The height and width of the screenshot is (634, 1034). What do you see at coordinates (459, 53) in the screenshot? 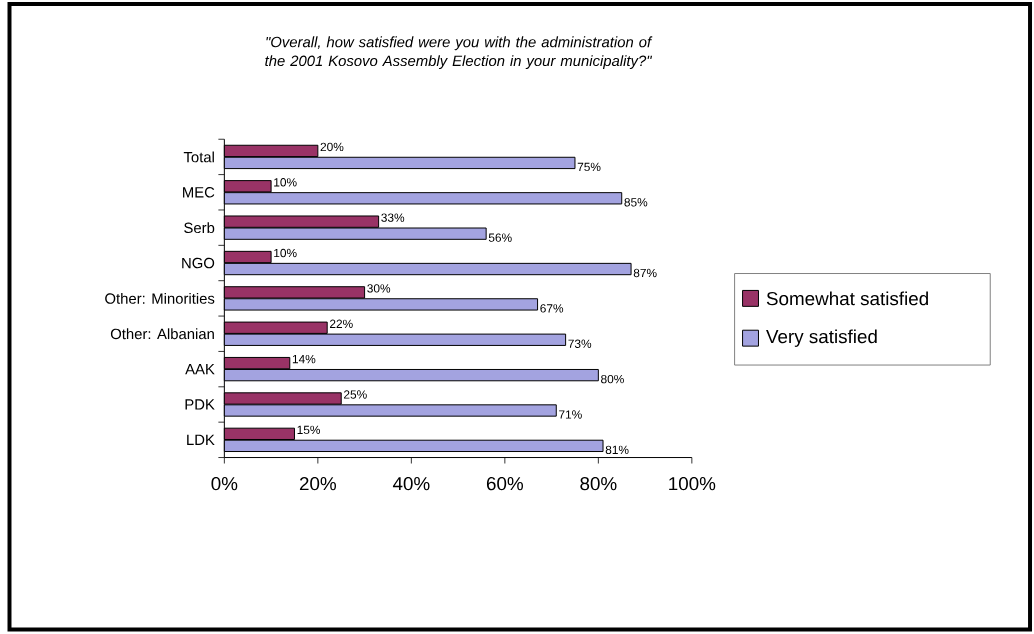
I see `chart-title: "Overall, how satisfied were you with the administration of the 2001 Kosovo Assembly Election in your municipality?"` at bounding box center [459, 53].